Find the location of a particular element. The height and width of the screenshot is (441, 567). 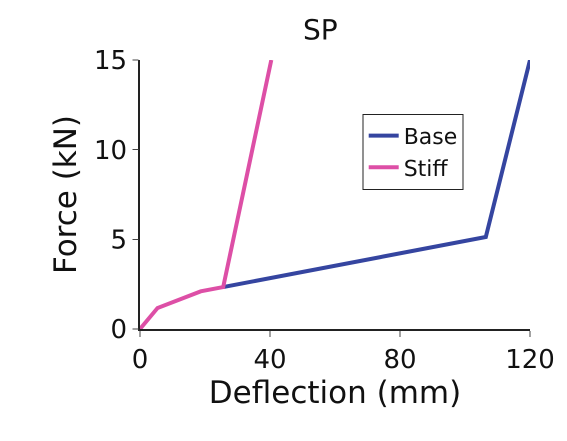

y-tick-label: 0 is located at coordinates (119, 330).